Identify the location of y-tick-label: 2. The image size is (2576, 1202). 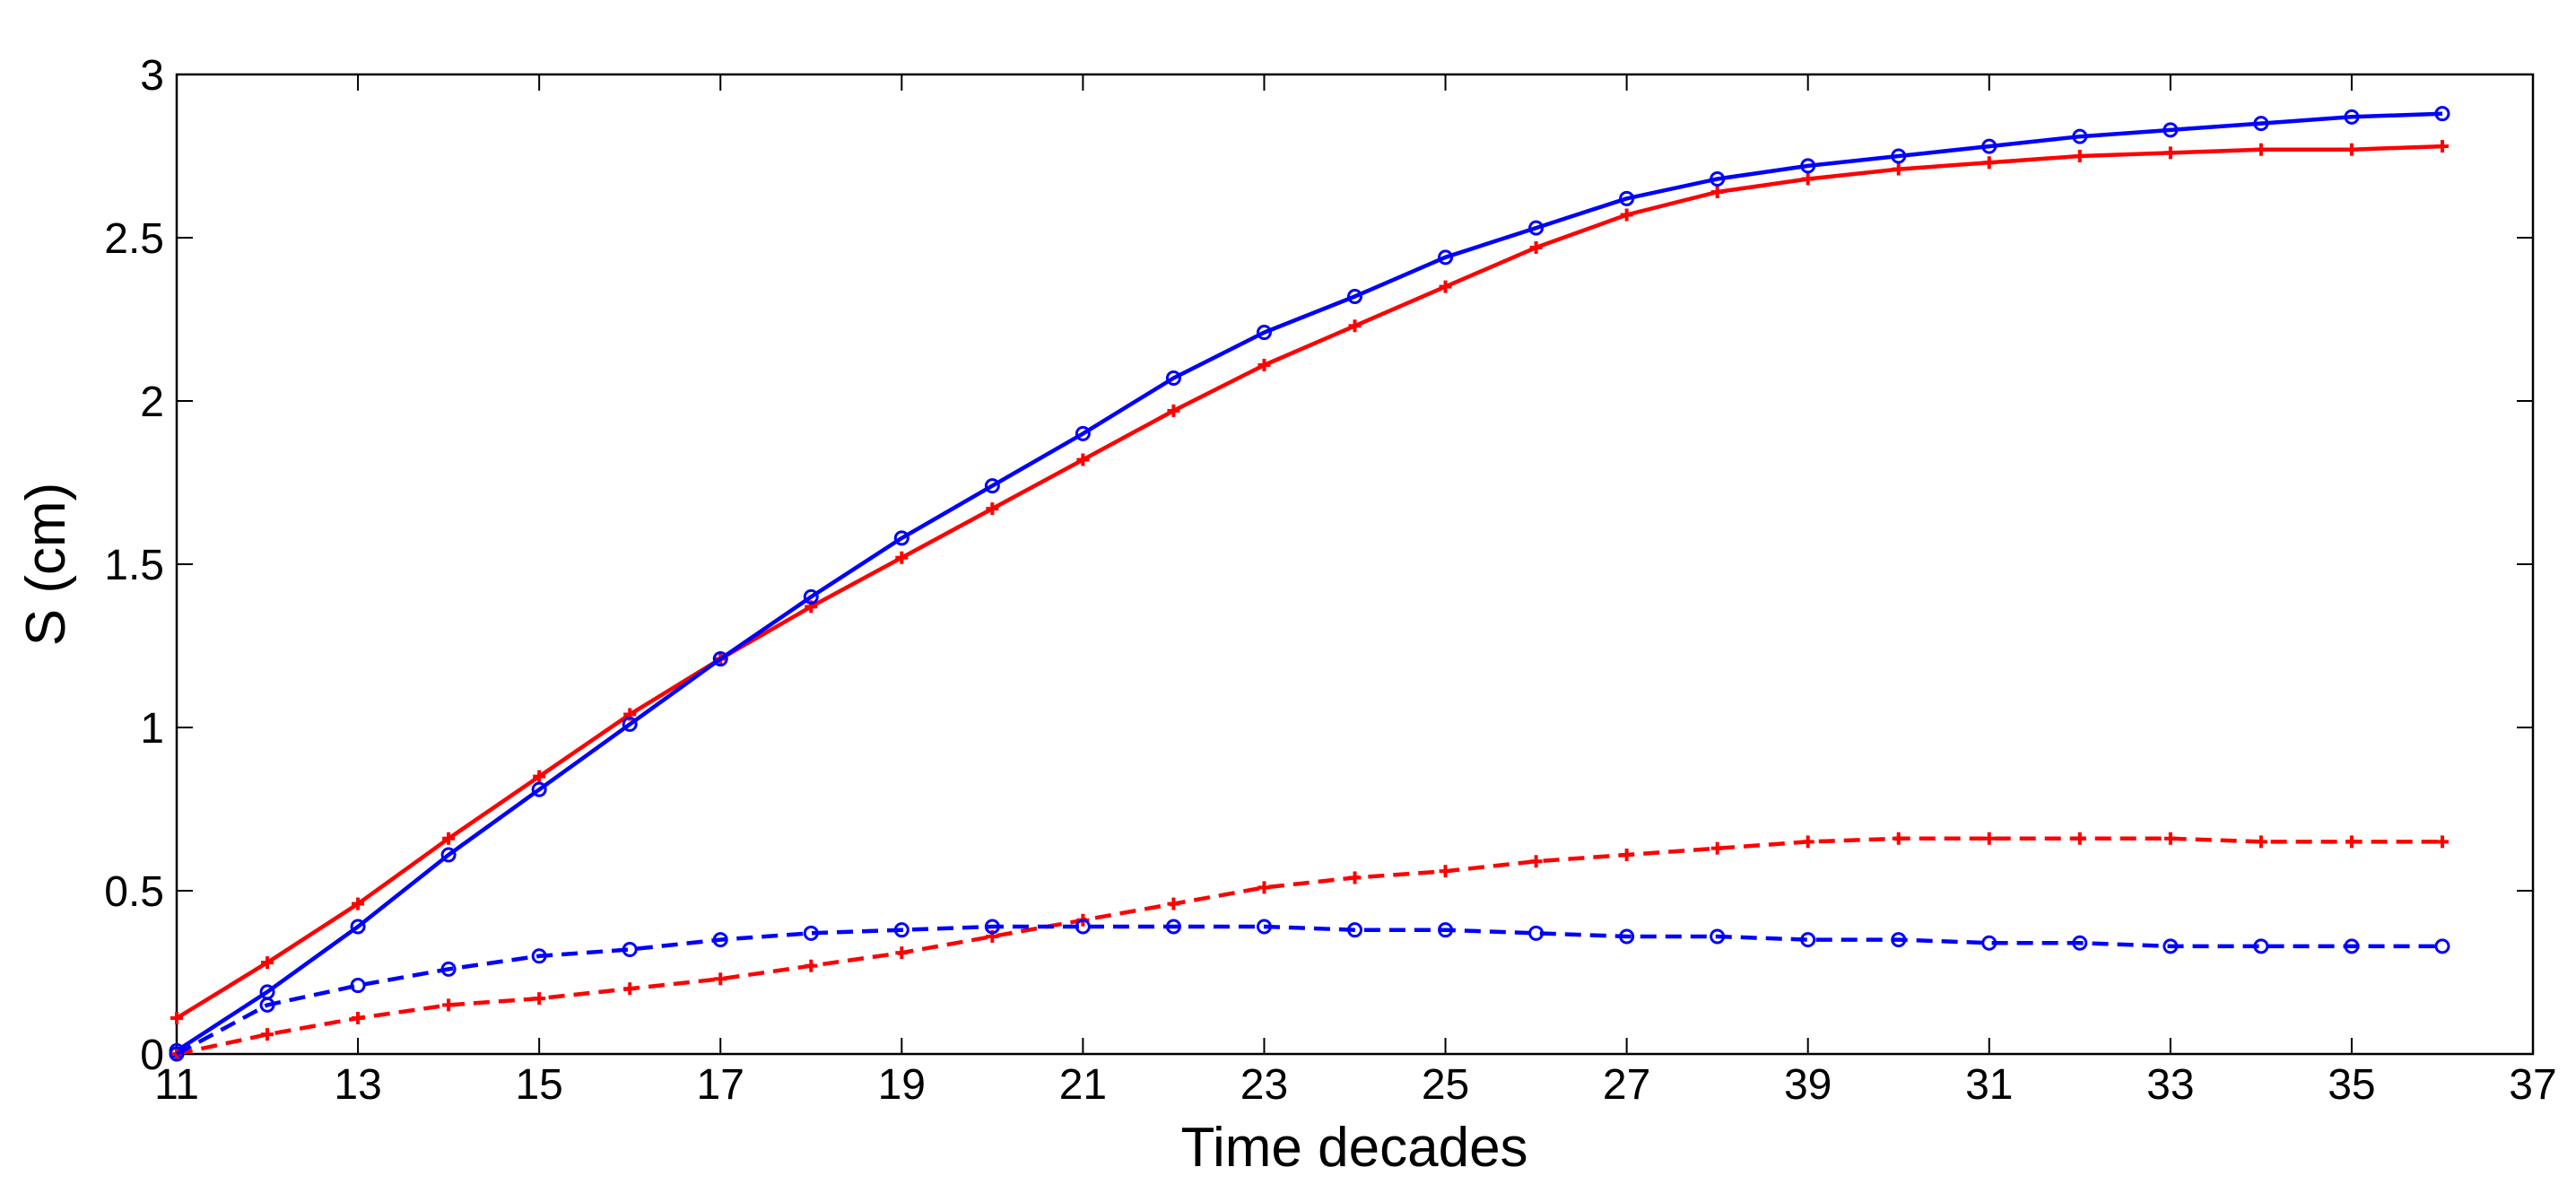
(152, 402).